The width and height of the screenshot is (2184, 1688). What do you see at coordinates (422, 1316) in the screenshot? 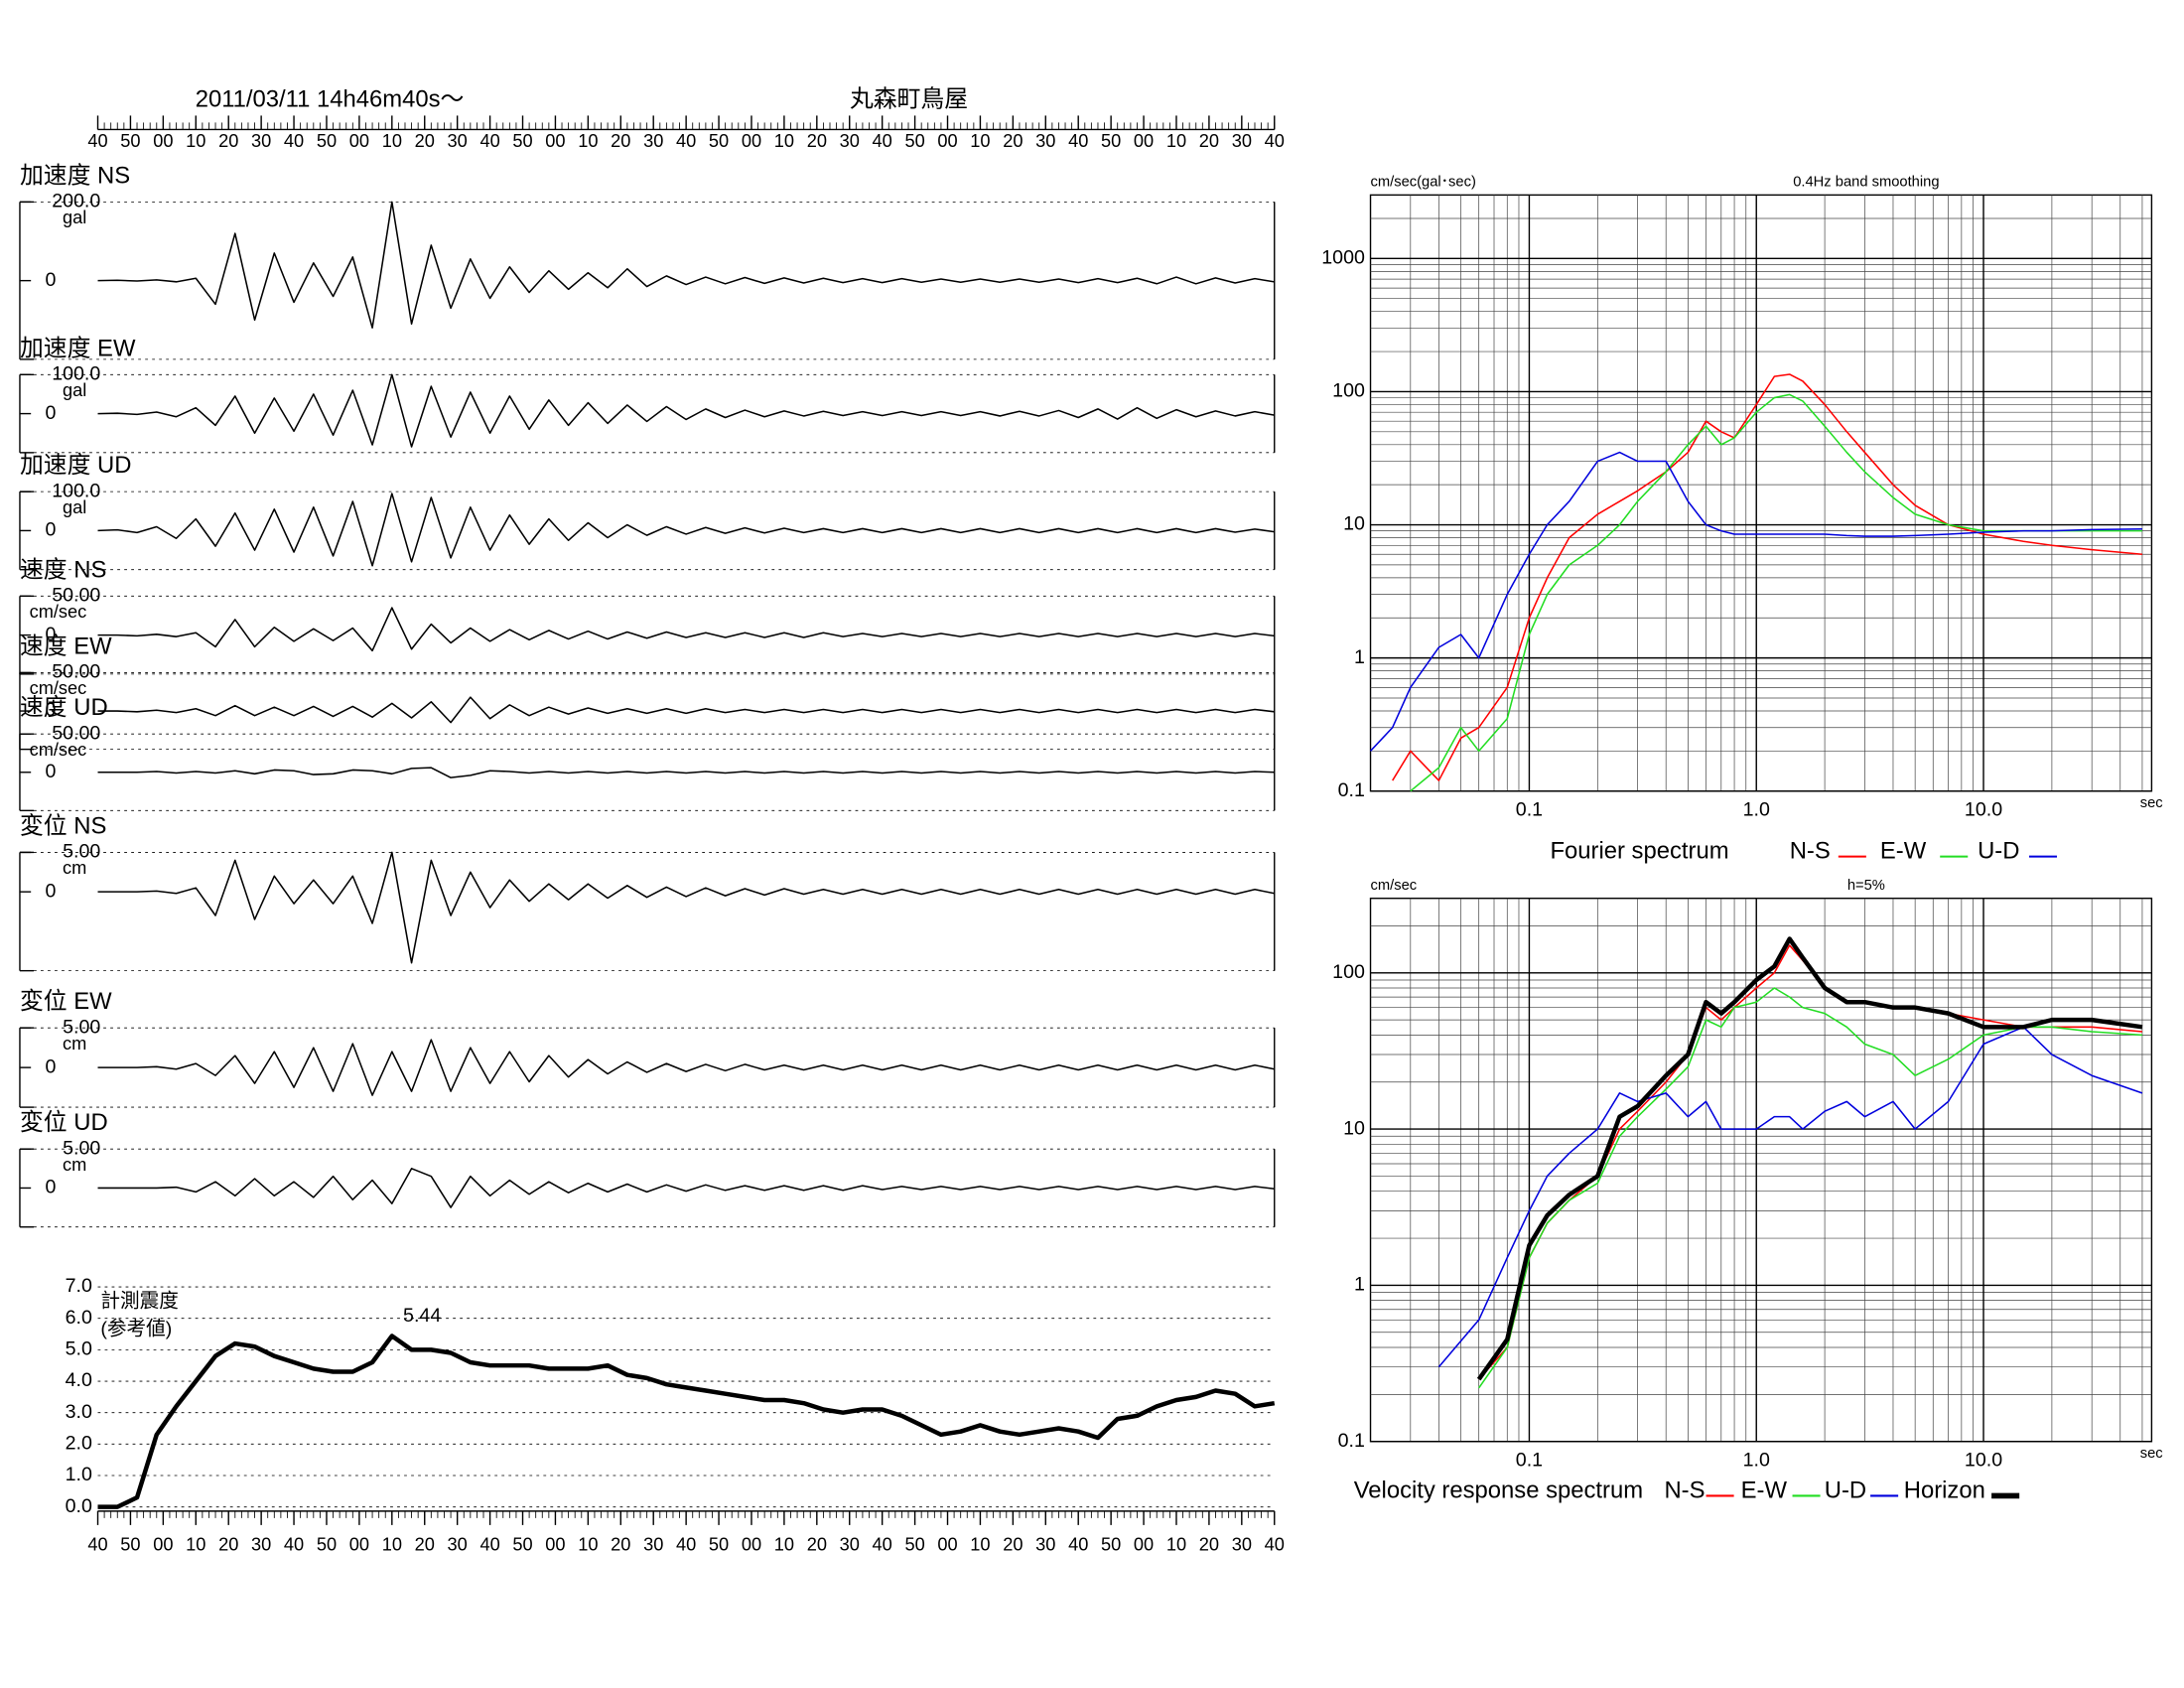
I see `peak-annotation: 5.44` at bounding box center [422, 1316].